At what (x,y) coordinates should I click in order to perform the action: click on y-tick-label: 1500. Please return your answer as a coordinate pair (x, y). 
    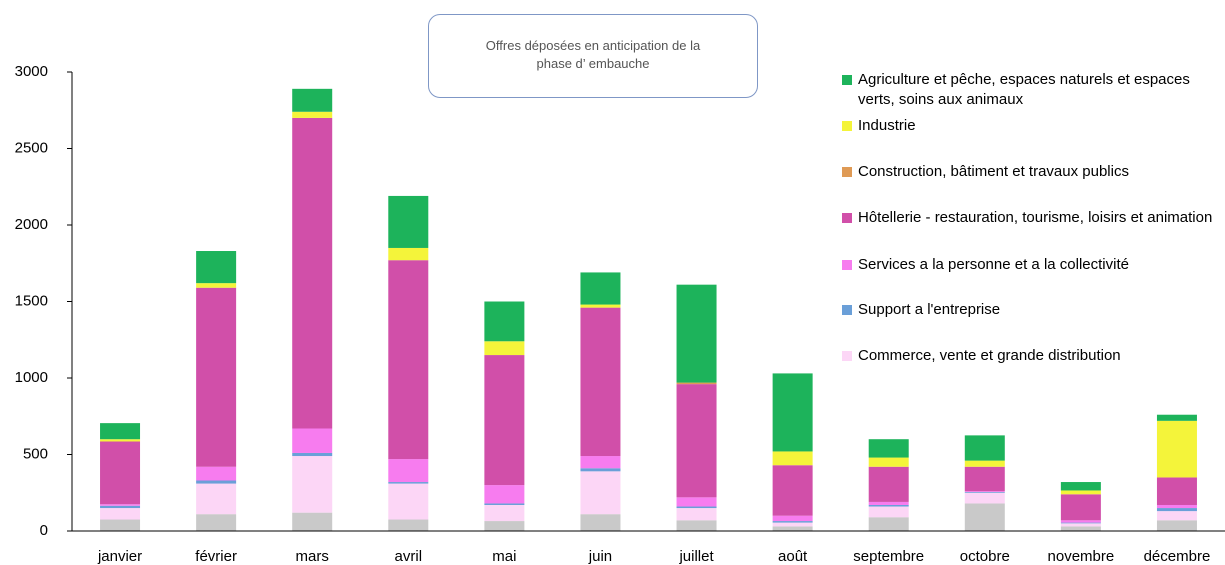
    Looking at the image, I should click on (31, 300).